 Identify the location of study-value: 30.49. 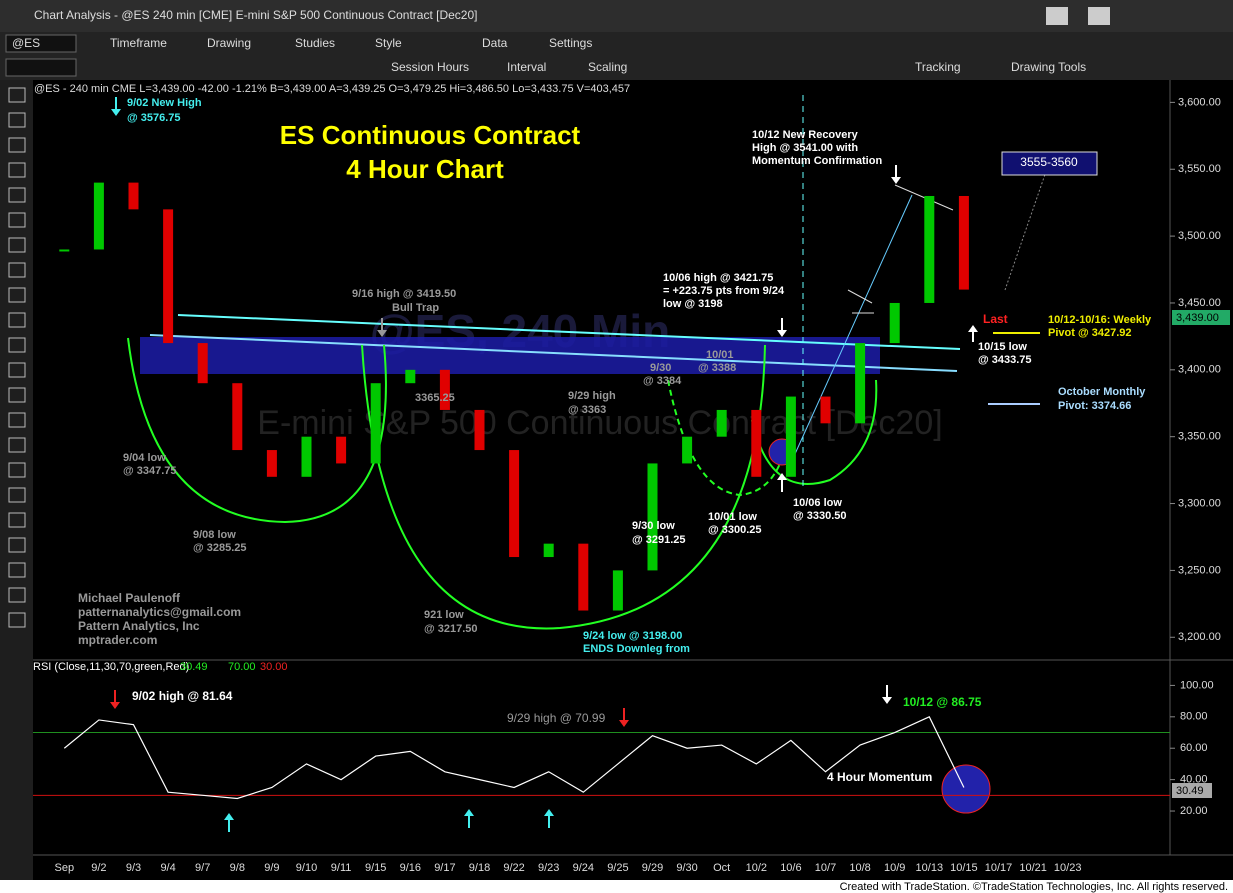
(194, 667).